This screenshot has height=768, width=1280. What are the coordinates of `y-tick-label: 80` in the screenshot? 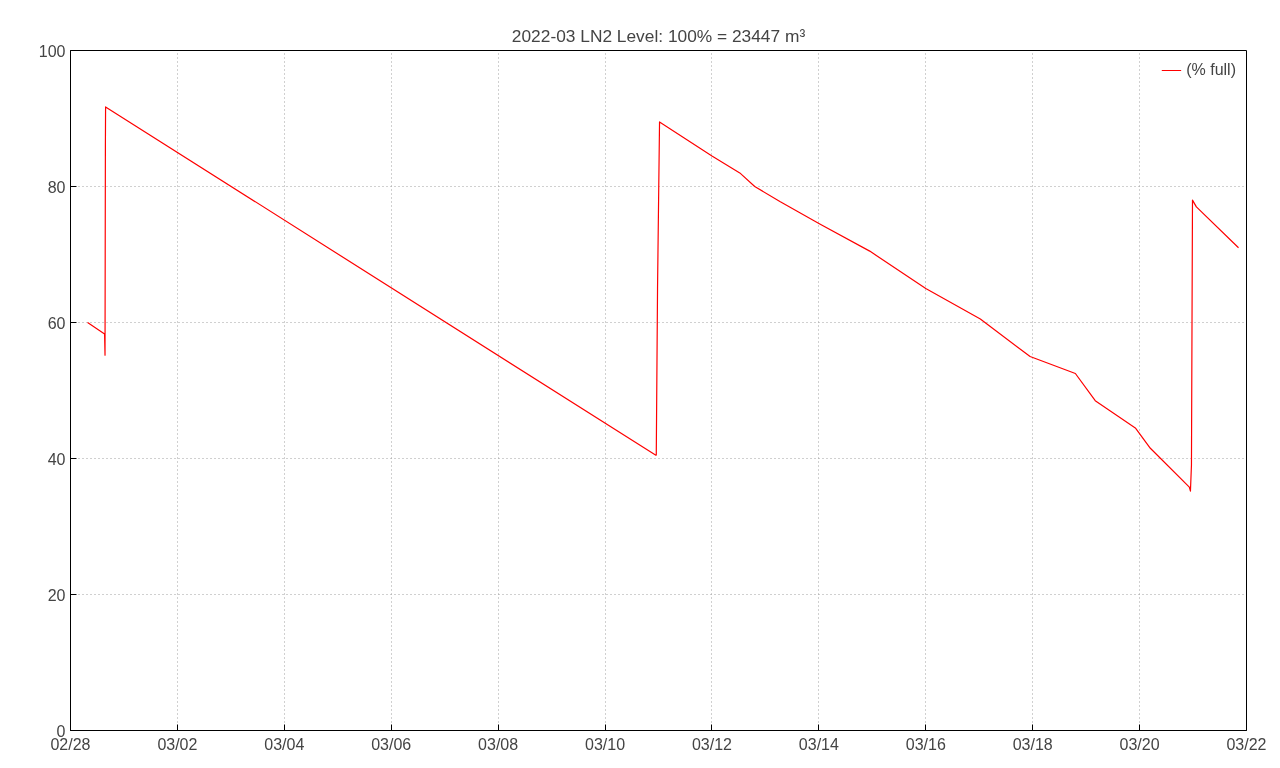 It's located at (56, 187).